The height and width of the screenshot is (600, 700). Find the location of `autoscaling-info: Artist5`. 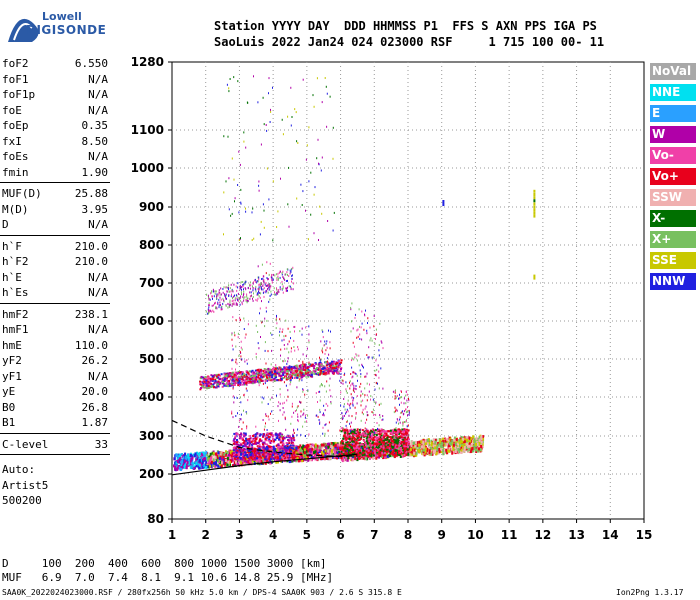

autoscaling-info: Artist5 is located at coordinates (25, 485).